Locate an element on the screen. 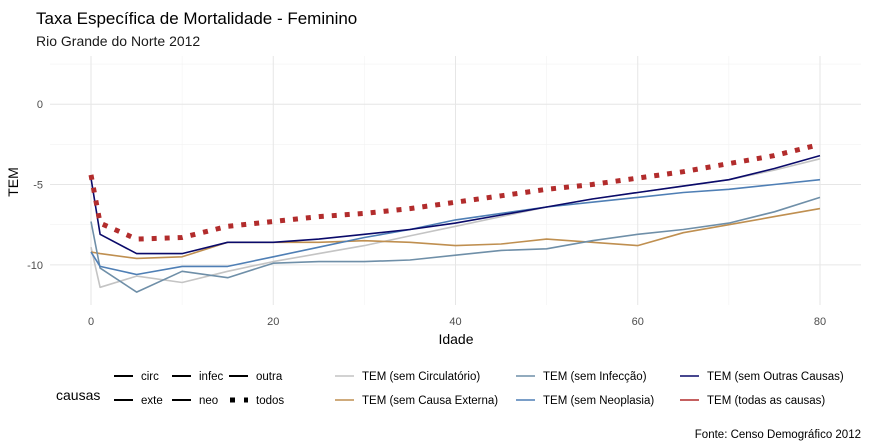  legend-label-todos: todos is located at coordinates (270, 401).